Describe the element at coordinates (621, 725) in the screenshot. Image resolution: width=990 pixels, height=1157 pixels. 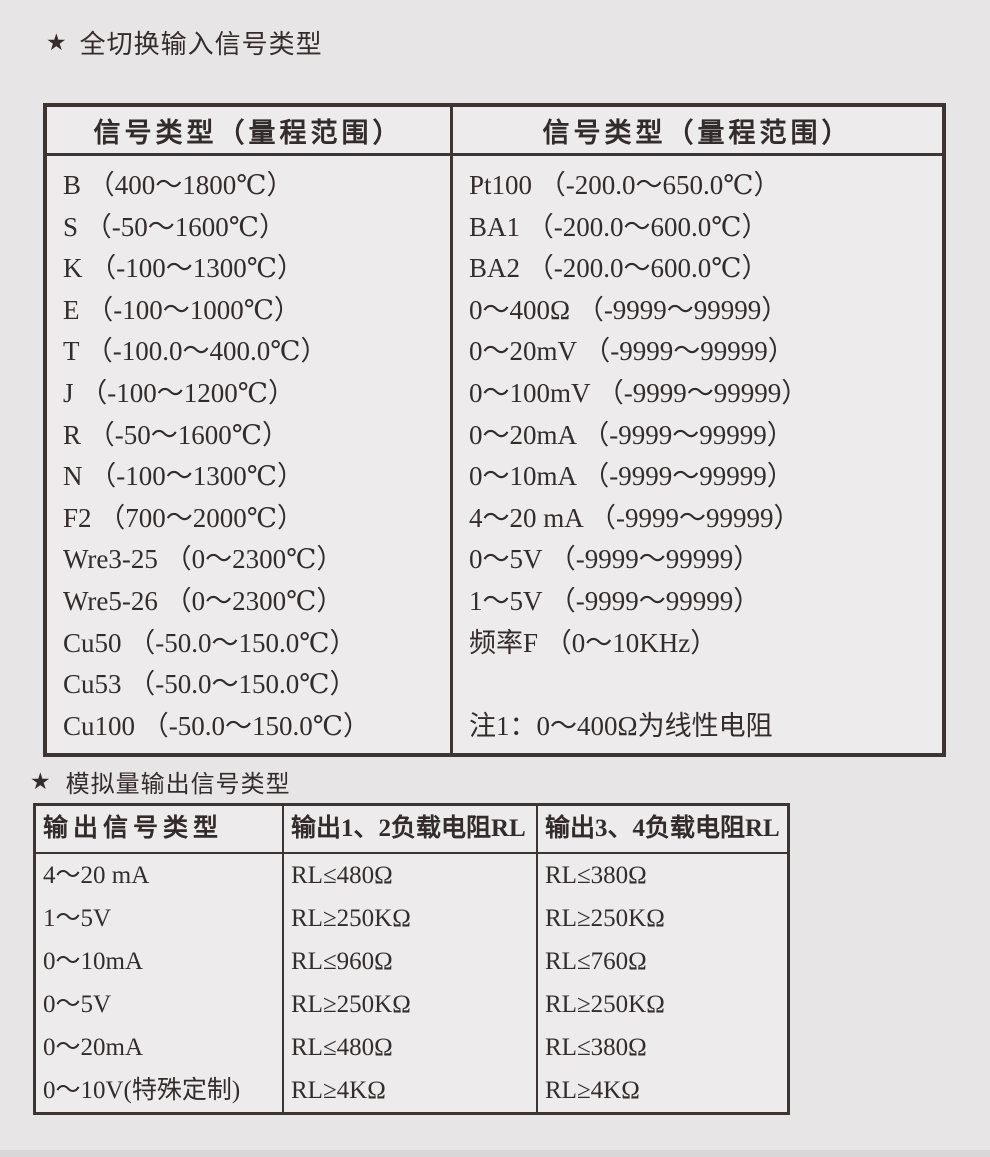
I see `linear-resistance-note: 注1：0～400Ω为线性电阻` at that location.